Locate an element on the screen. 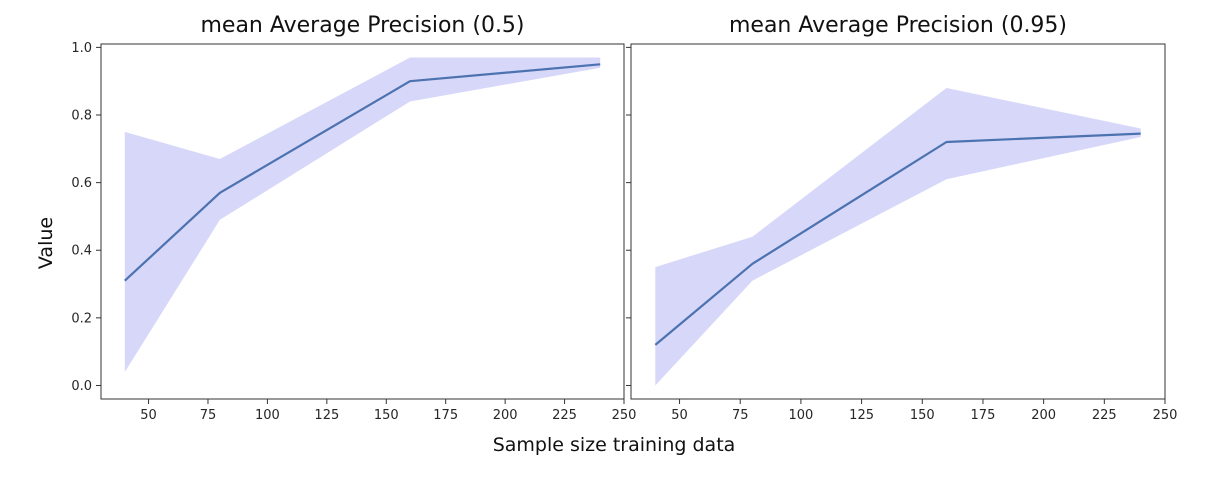  chart-title: mean Average Precision (0.95) is located at coordinates (898, 25).